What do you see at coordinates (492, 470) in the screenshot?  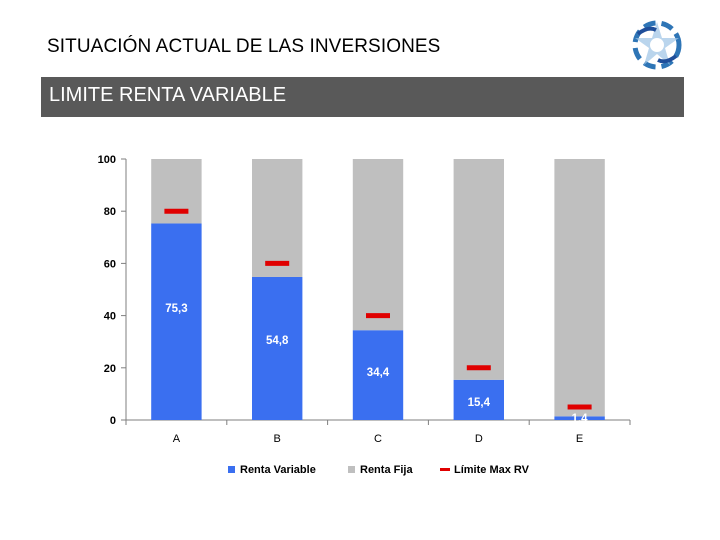 I see `legend-label-limite: Límite Max RV` at bounding box center [492, 470].